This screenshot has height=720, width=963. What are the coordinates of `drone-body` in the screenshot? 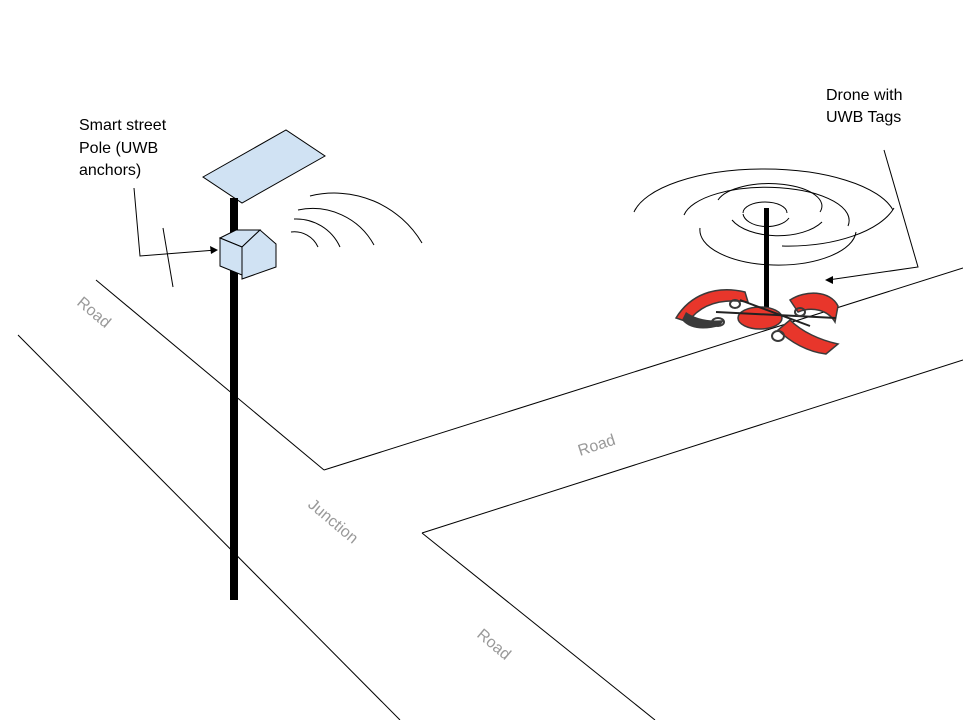 It's located at (760, 318).